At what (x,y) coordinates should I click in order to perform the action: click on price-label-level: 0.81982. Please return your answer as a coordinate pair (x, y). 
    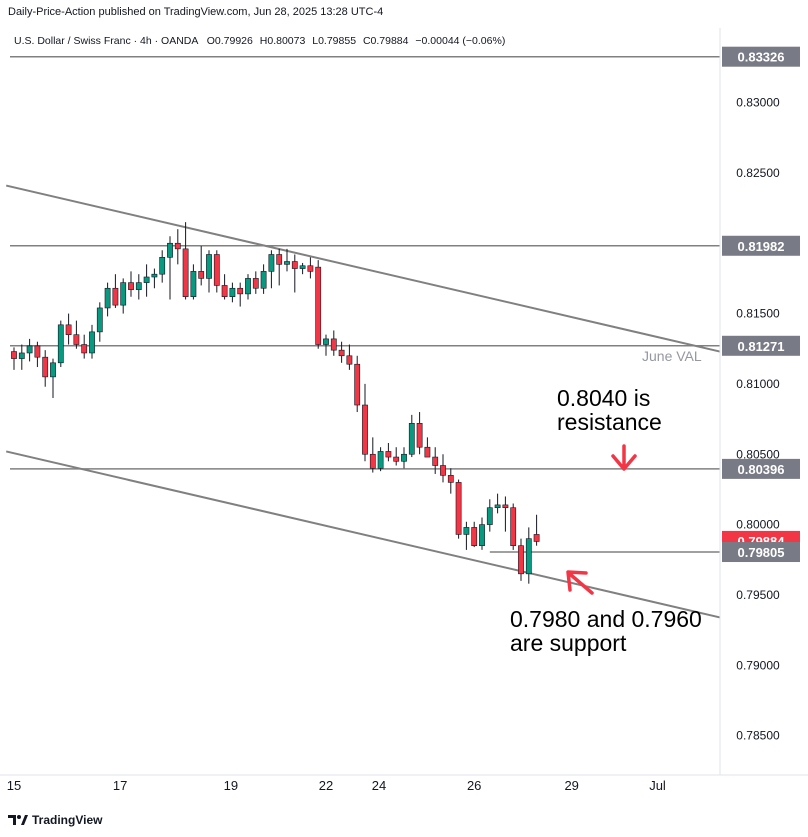
    Looking at the image, I should click on (761, 245).